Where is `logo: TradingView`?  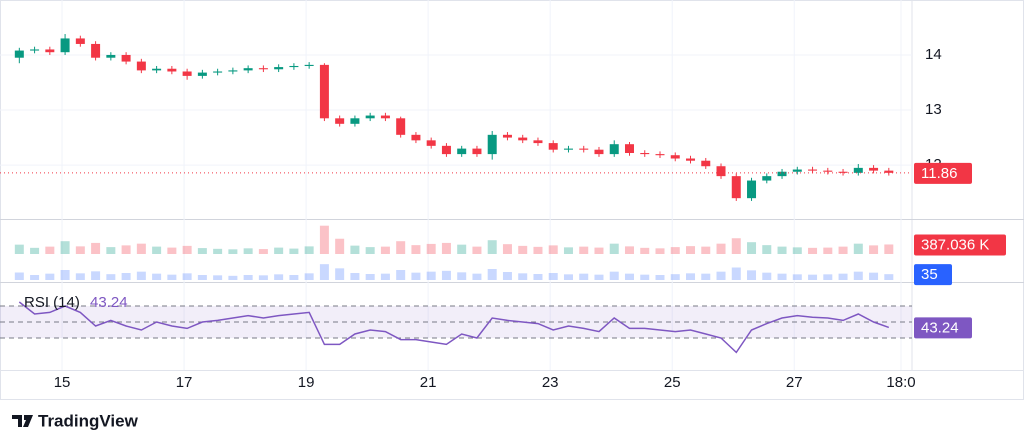
logo: TradingView is located at coordinates (75, 420).